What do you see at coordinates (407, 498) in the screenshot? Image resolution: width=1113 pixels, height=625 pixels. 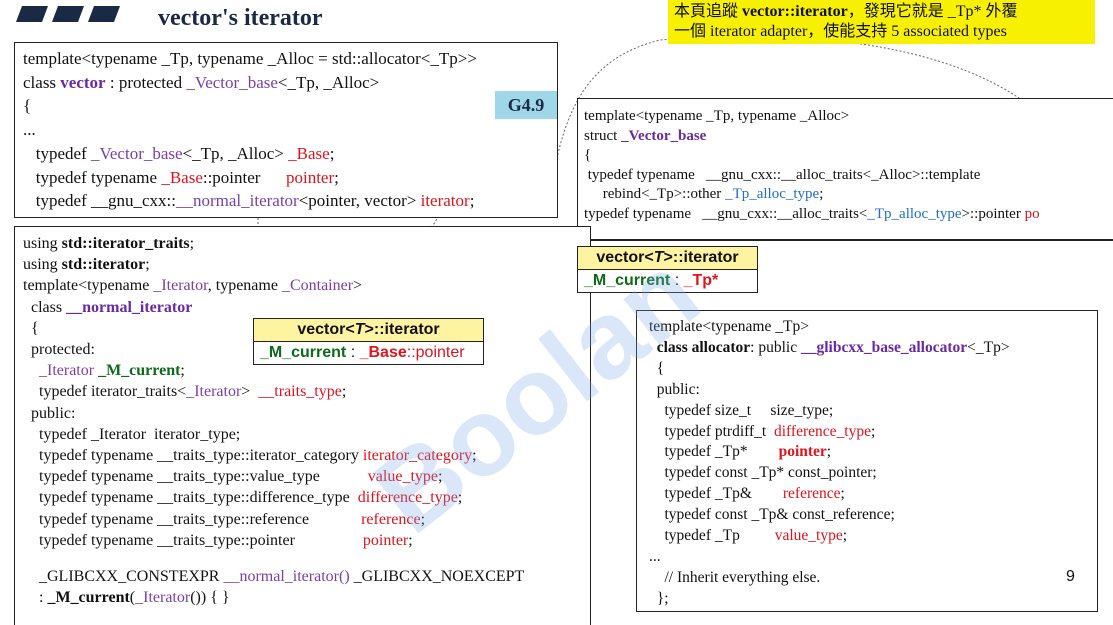 I see `code-token: difference_type` at bounding box center [407, 498].